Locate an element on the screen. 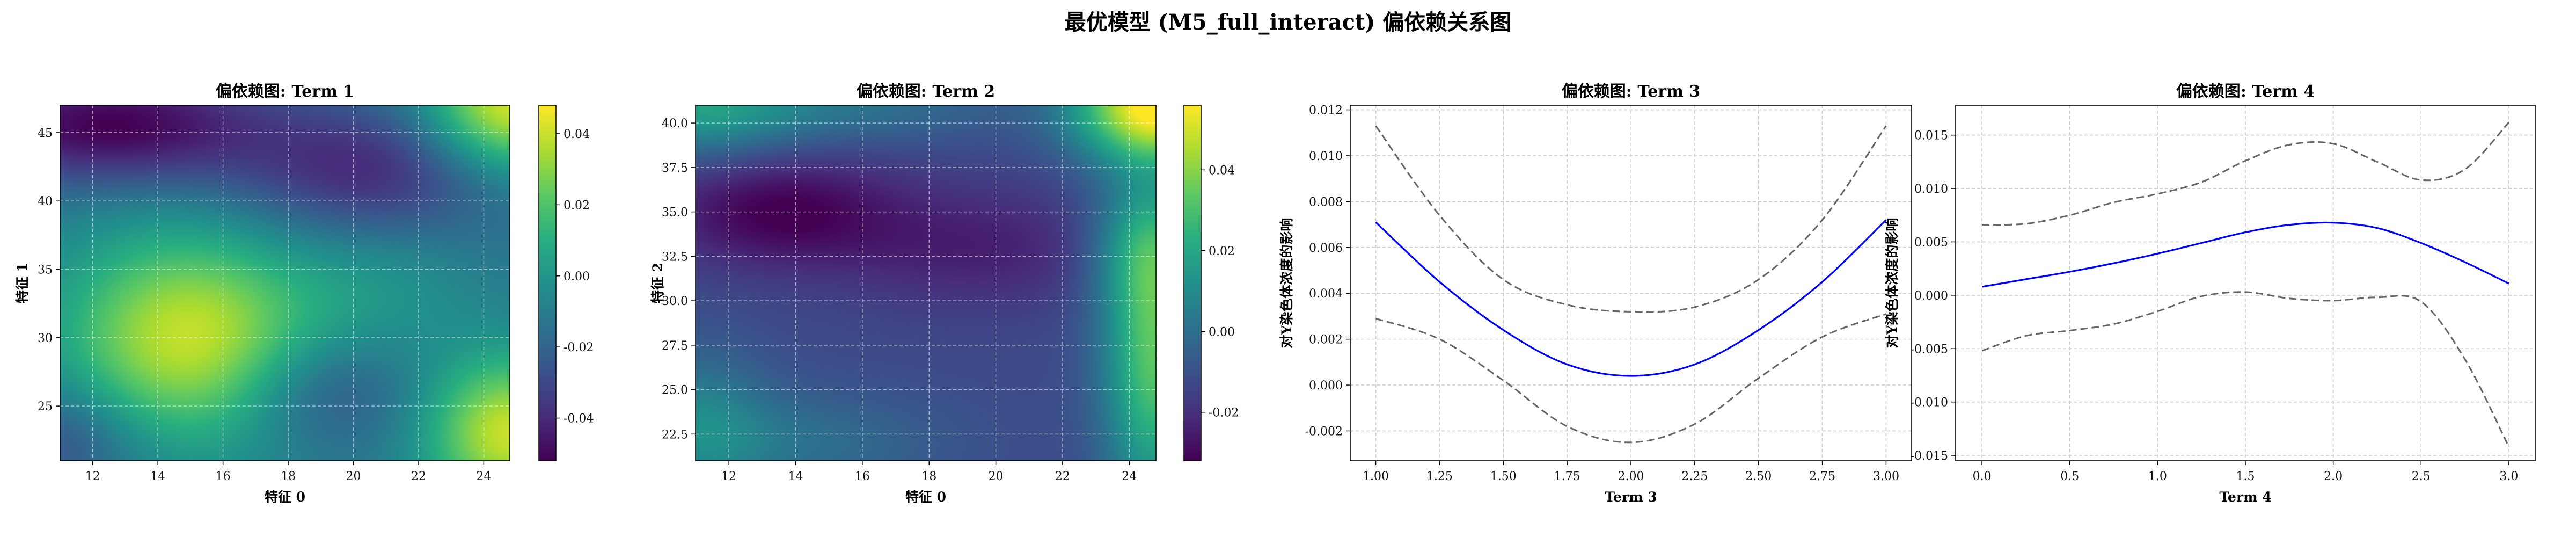  y-tick-label: 0.008 is located at coordinates (1326, 202).